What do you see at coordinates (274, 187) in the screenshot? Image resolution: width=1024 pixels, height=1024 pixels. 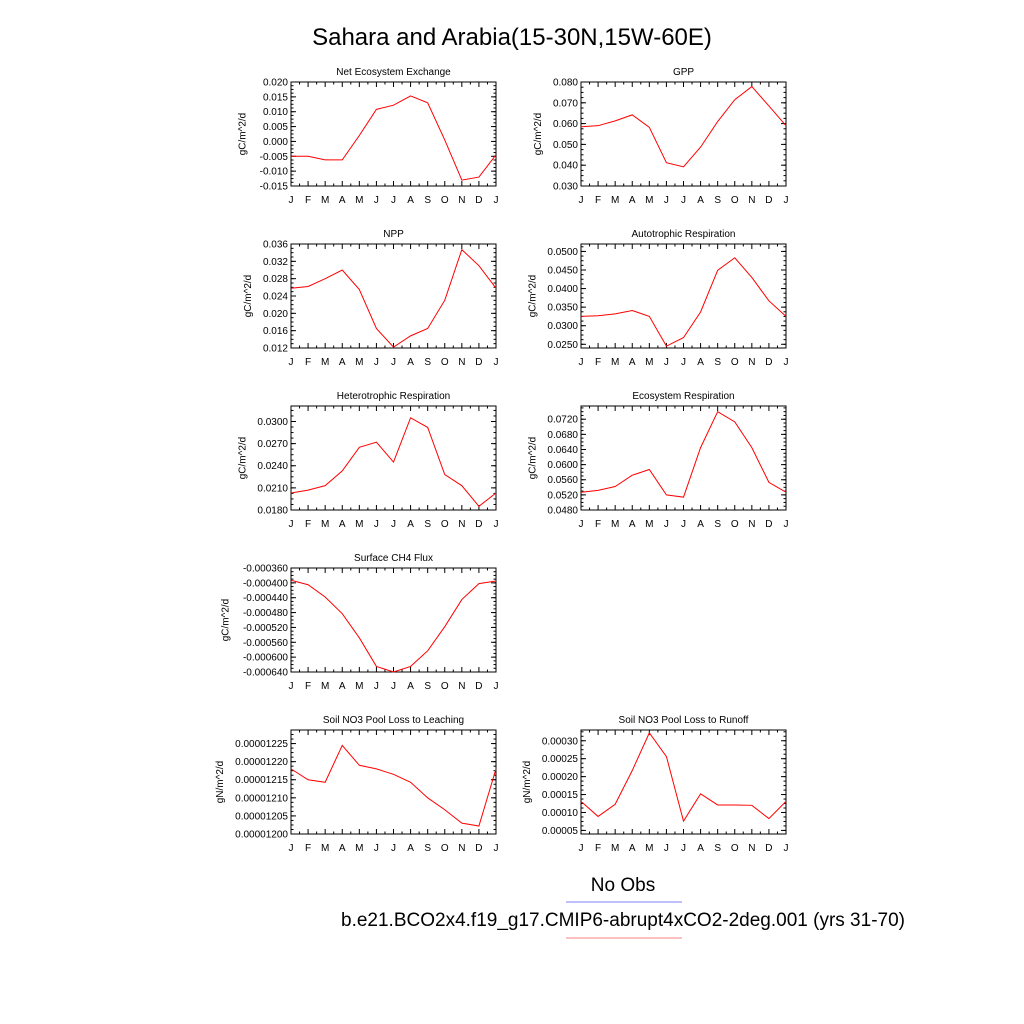 I see `y-tick-label: -0.015` at bounding box center [274, 187].